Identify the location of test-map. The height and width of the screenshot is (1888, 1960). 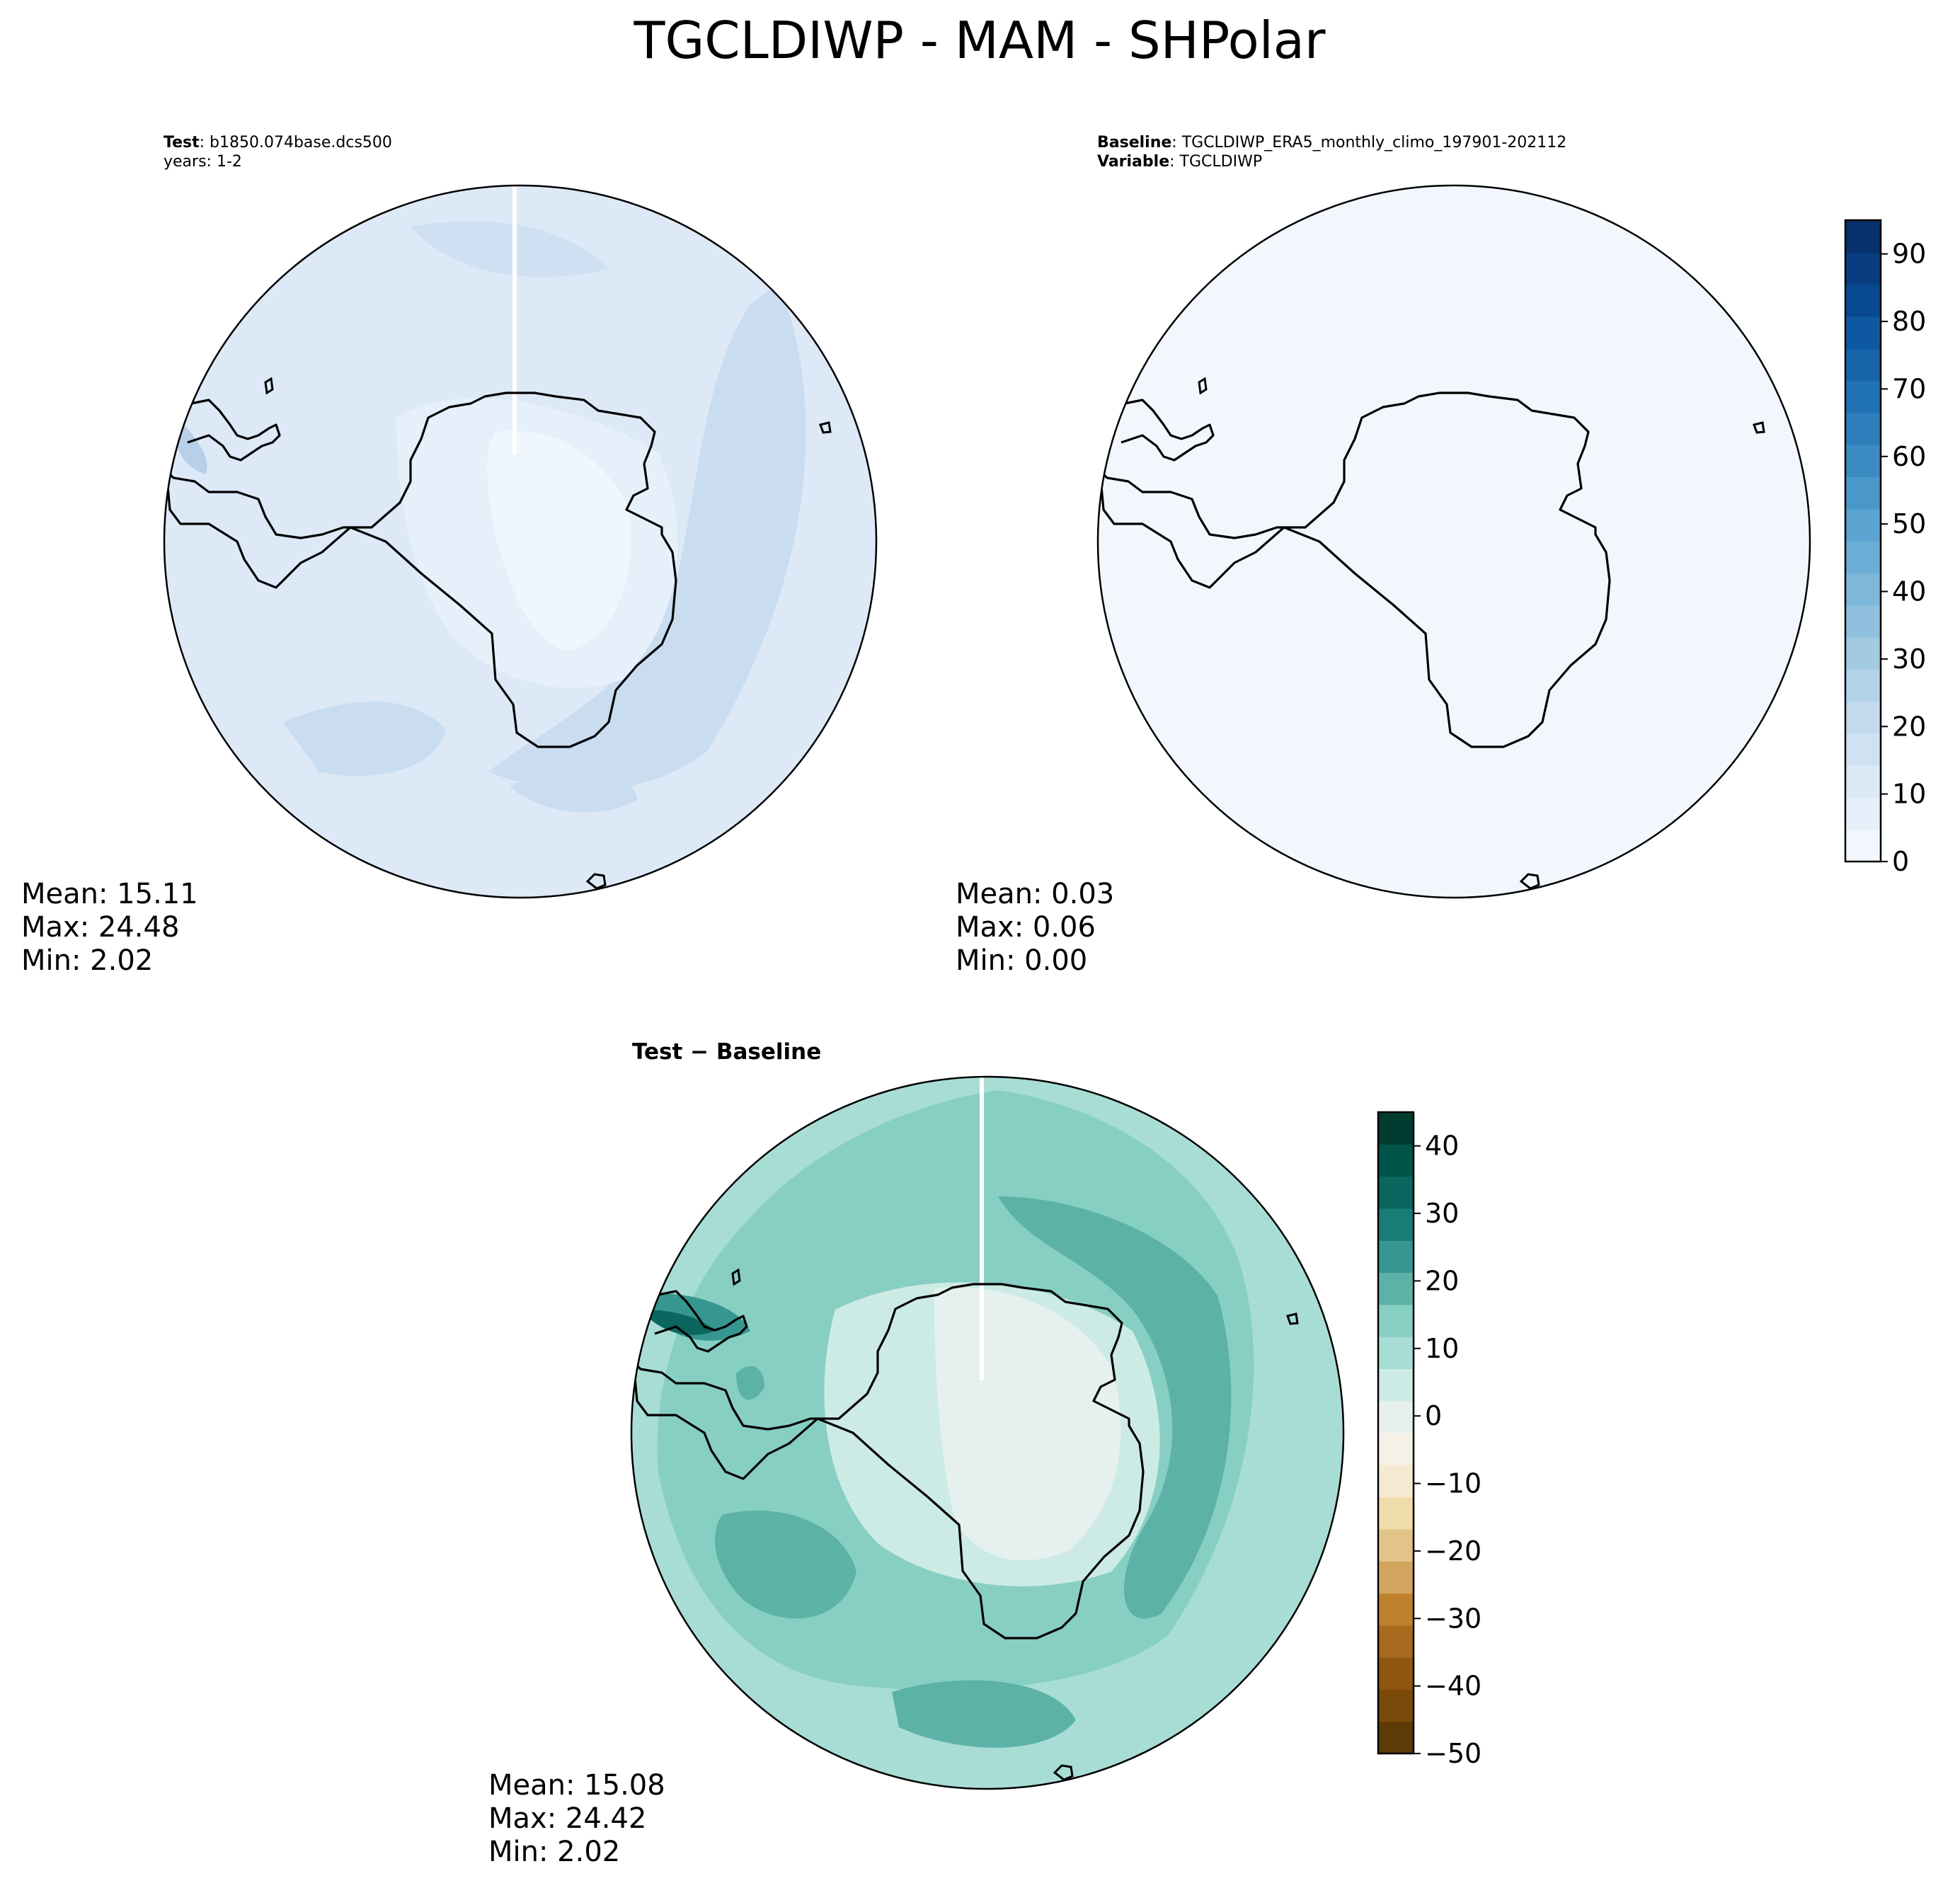
(520, 541).